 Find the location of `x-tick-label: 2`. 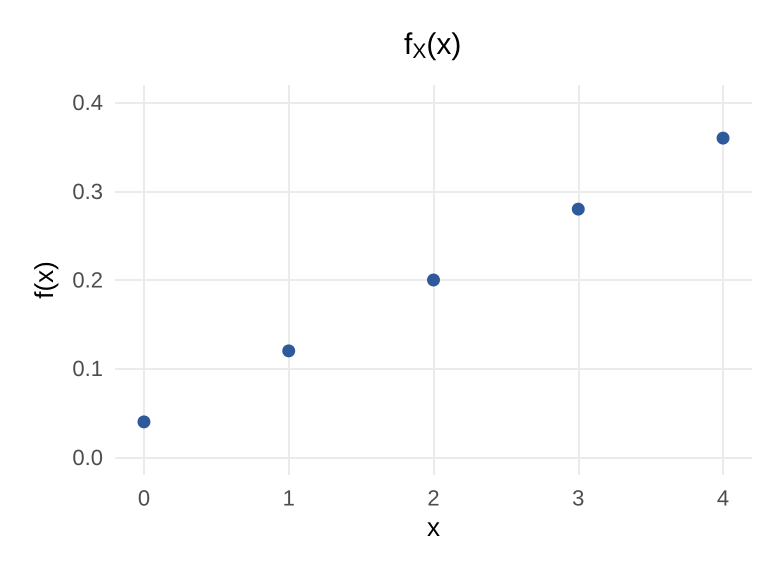

x-tick-label: 2 is located at coordinates (433, 498).